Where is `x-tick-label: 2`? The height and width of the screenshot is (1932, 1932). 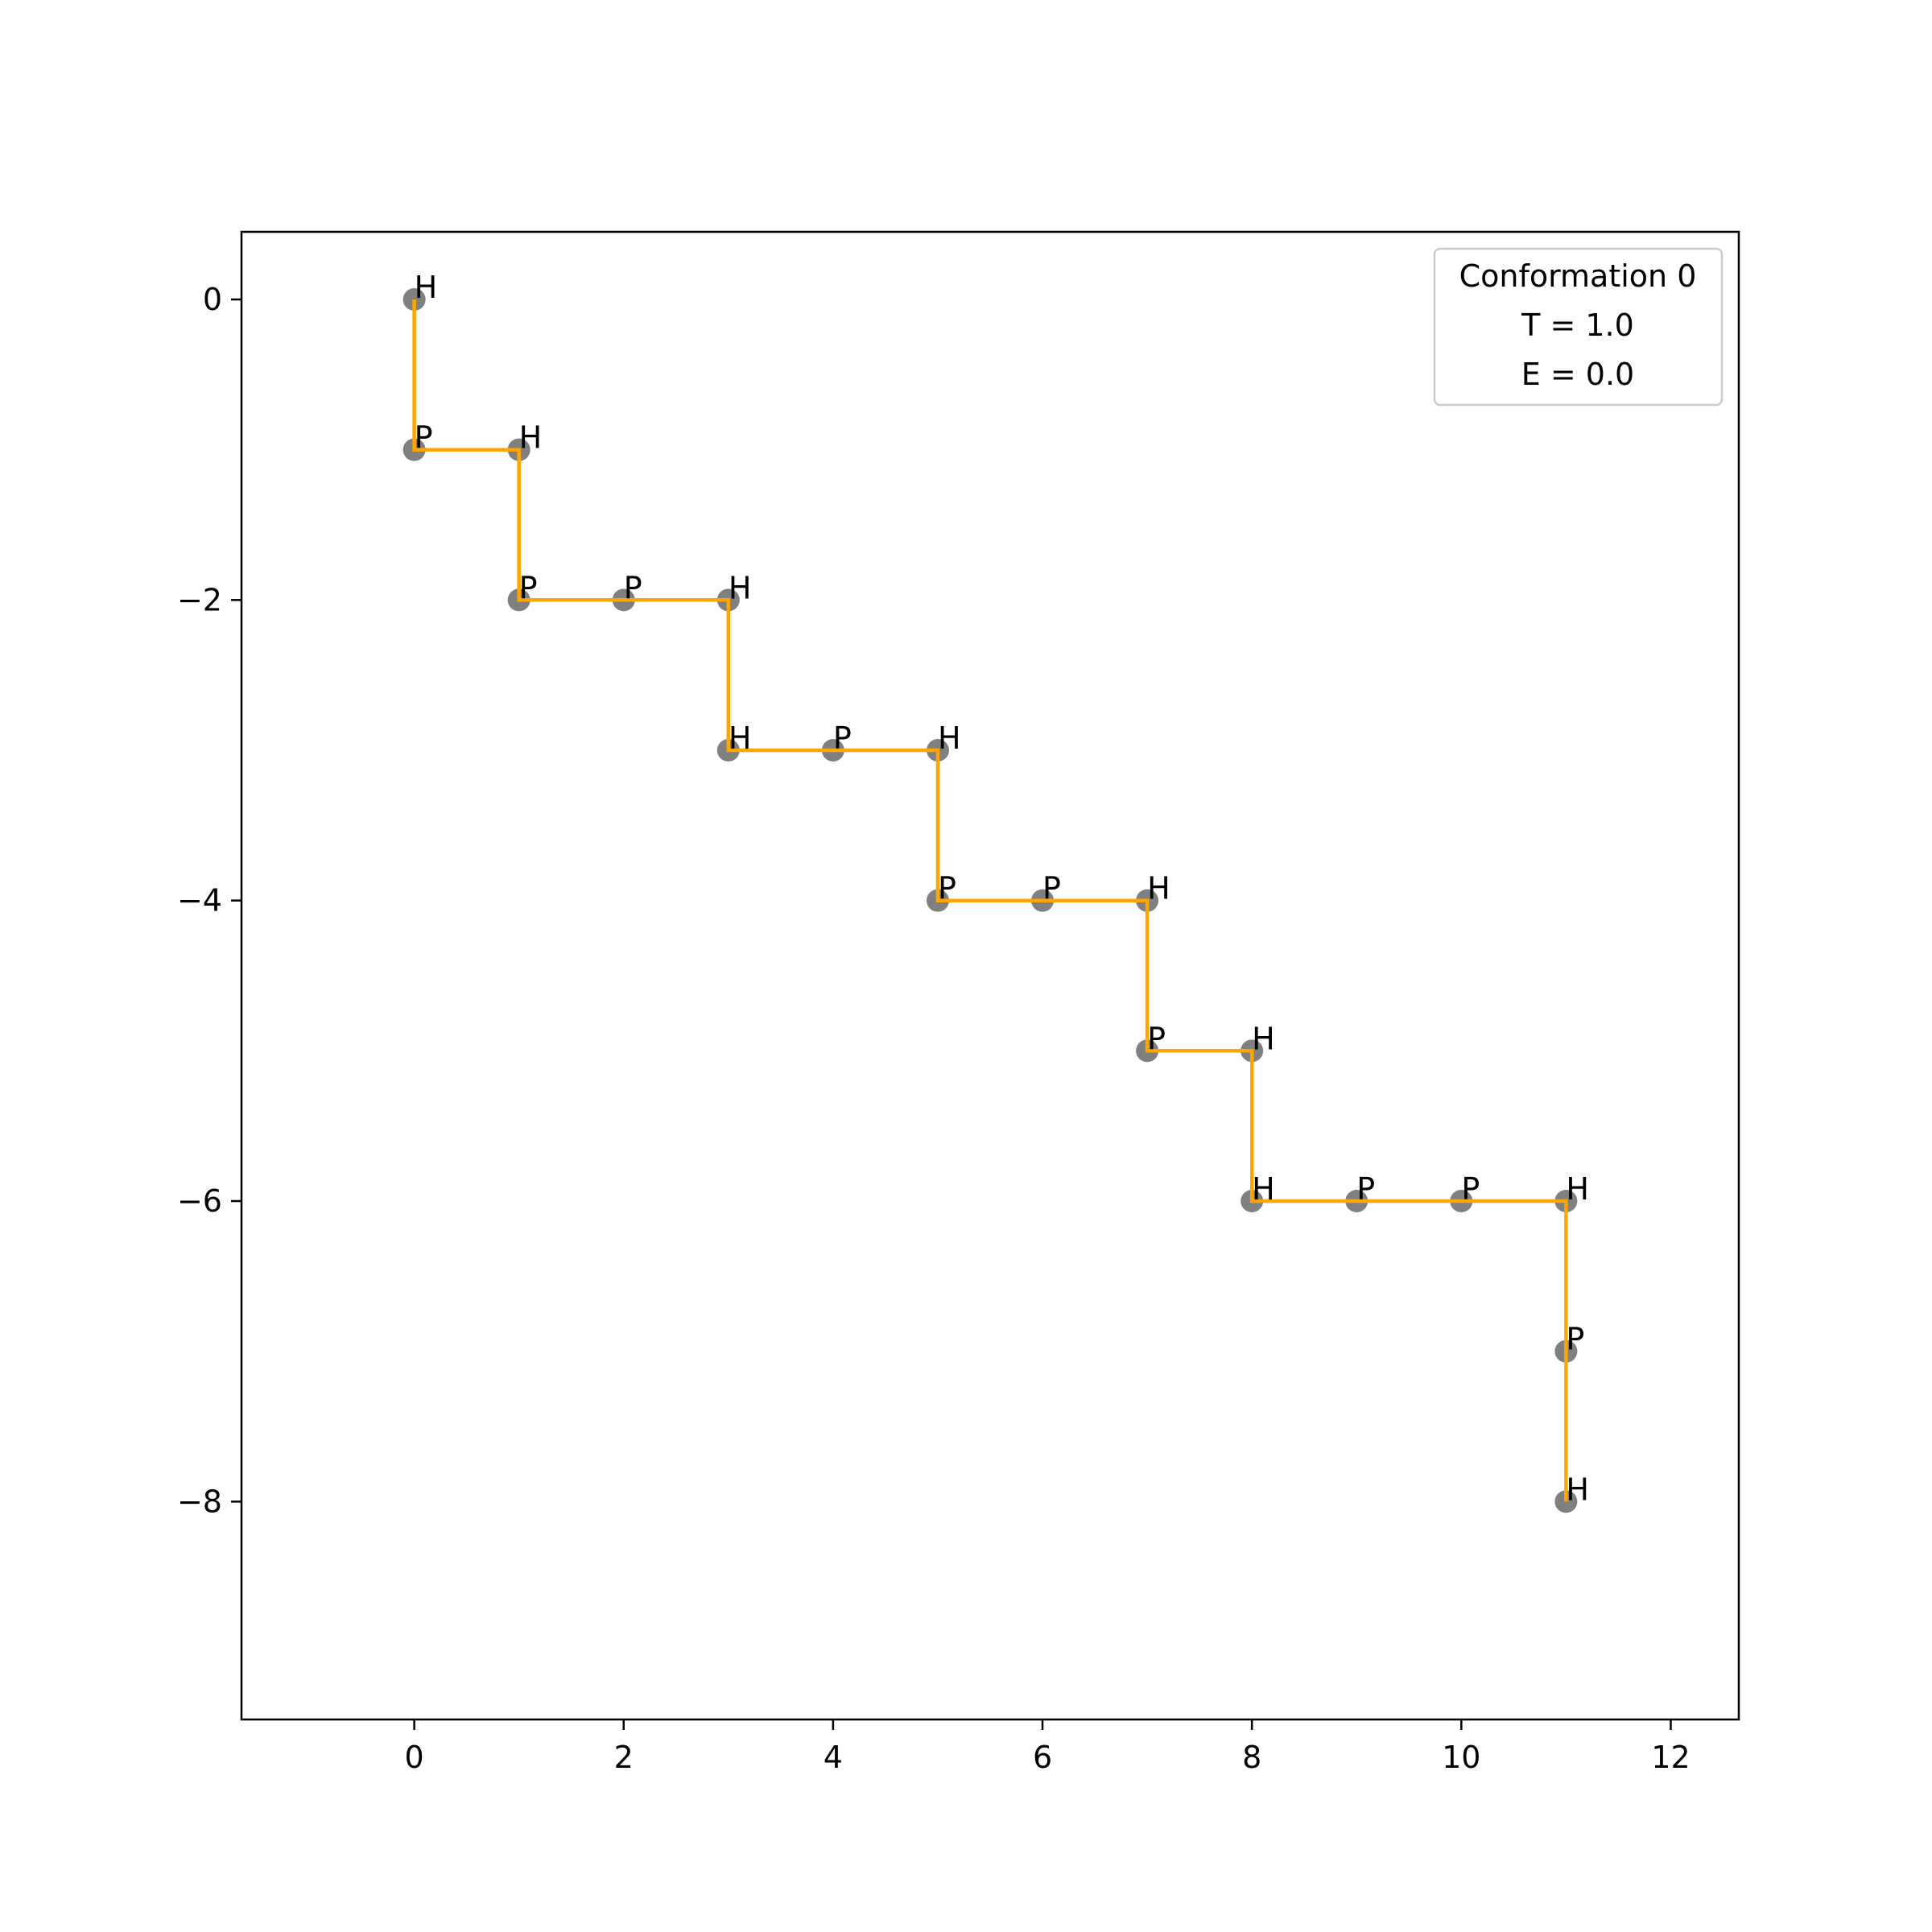
x-tick-label: 2 is located at coordinates (624, 1757).